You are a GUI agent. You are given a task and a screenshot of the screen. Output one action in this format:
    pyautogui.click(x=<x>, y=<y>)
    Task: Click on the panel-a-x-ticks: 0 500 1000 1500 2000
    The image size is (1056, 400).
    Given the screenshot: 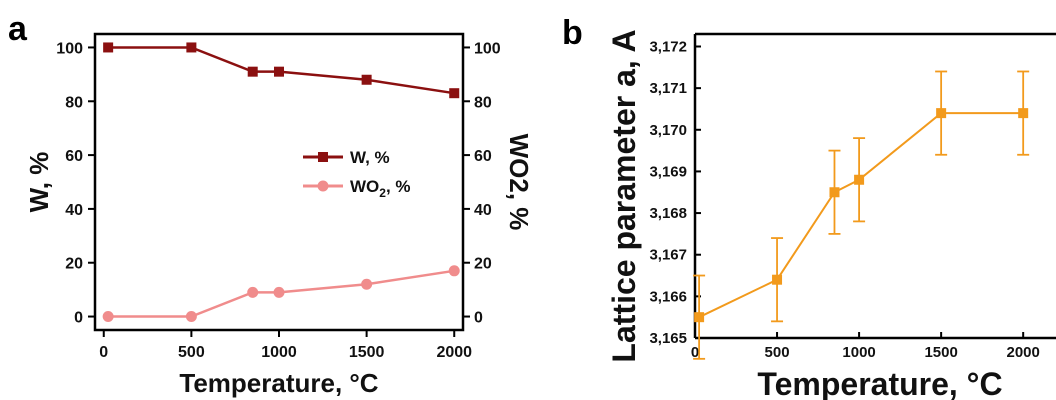 What is the action you would take?
    pyautogui.click(x=285, y=345)
    